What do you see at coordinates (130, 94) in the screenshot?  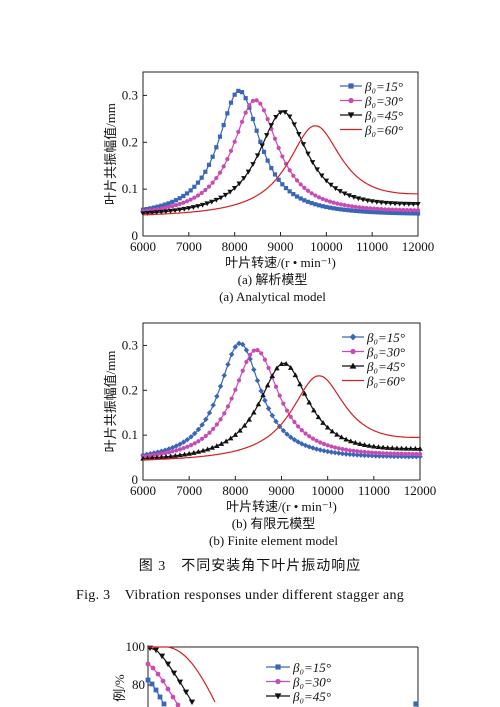 I see `y-tick-label: 0.3` at bounding box center [130, 94].